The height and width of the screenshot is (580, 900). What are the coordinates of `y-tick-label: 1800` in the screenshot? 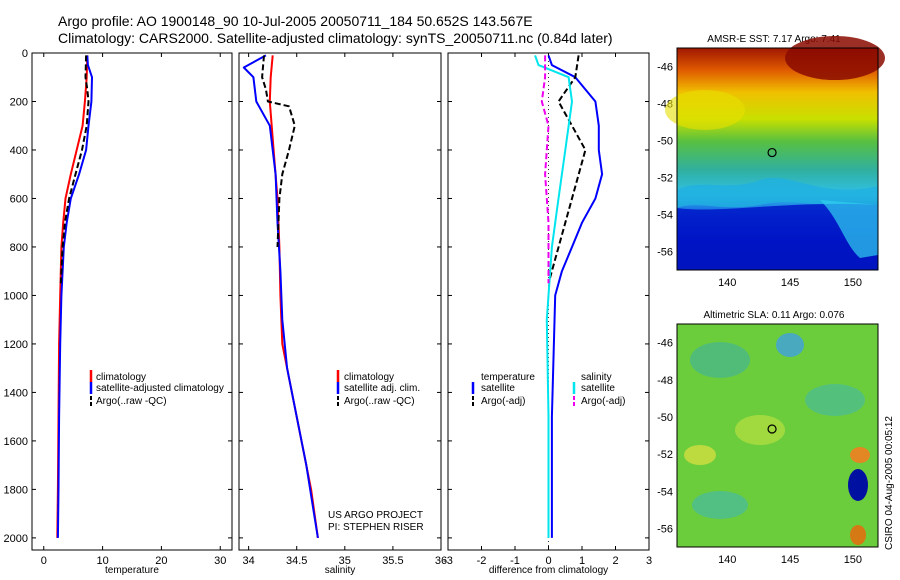 It's located at (16, 490).